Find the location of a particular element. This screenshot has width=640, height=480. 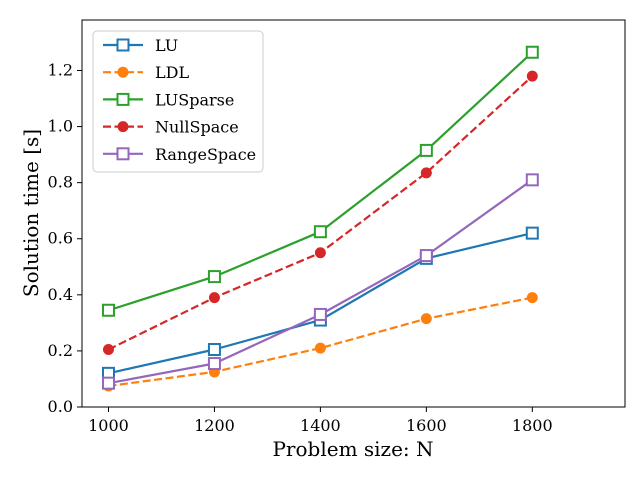

legend-box is located at coordinates (178, 101).